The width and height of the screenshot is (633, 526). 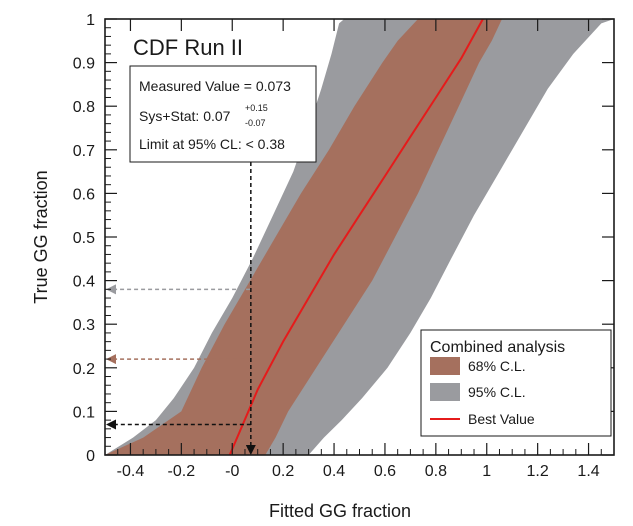 I want to click on y-tick-label: 0.7, so click(x=84, y=151).